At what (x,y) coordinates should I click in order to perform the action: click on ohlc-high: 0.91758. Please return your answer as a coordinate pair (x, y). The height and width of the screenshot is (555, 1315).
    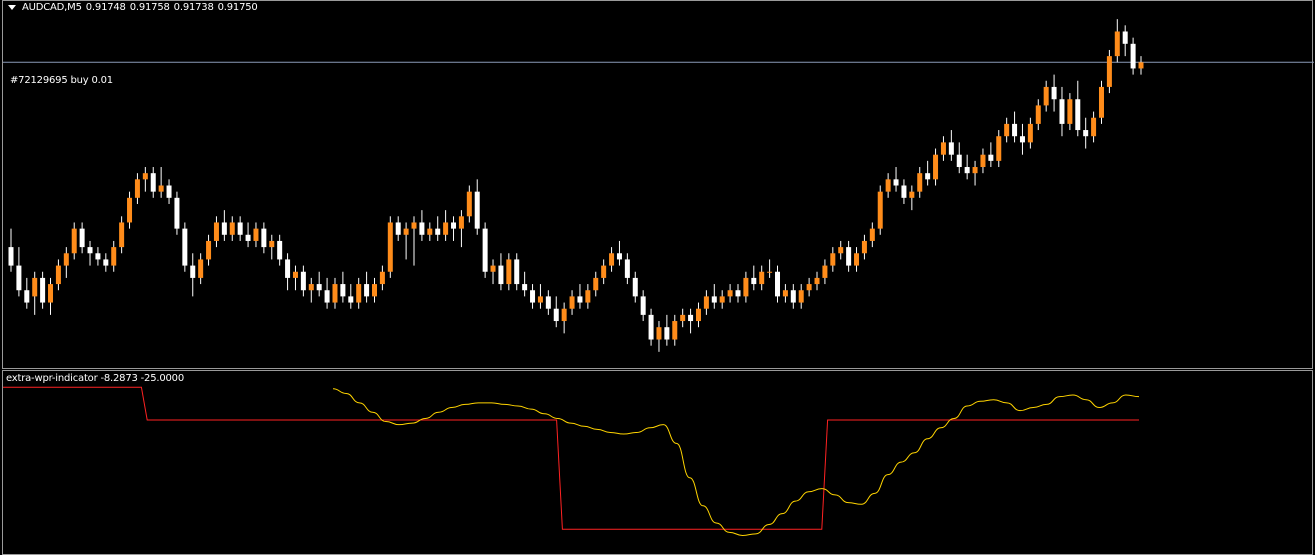
    Looking at the image, I should click on (149, 7).